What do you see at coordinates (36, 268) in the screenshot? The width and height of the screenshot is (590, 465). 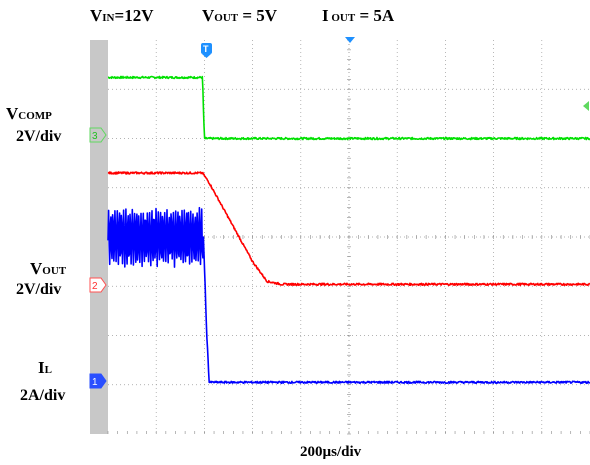 I see `vout-label-symbol: V` at bounding box center [36, 268].